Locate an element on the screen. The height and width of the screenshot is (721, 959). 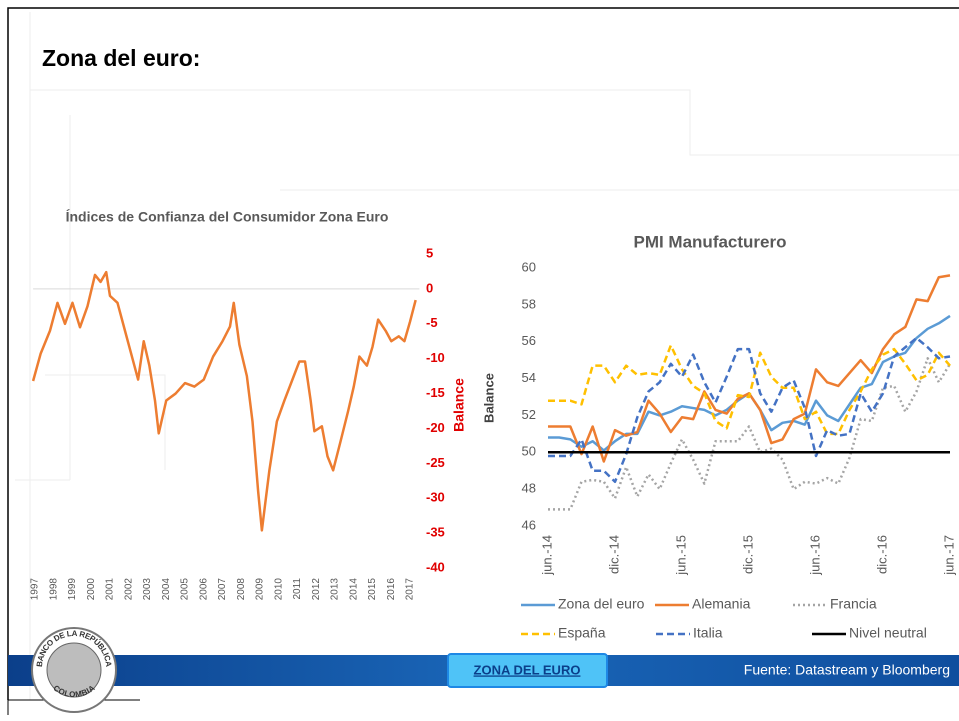
x-tick-label: 1998 is located at coordinates (53, 589).